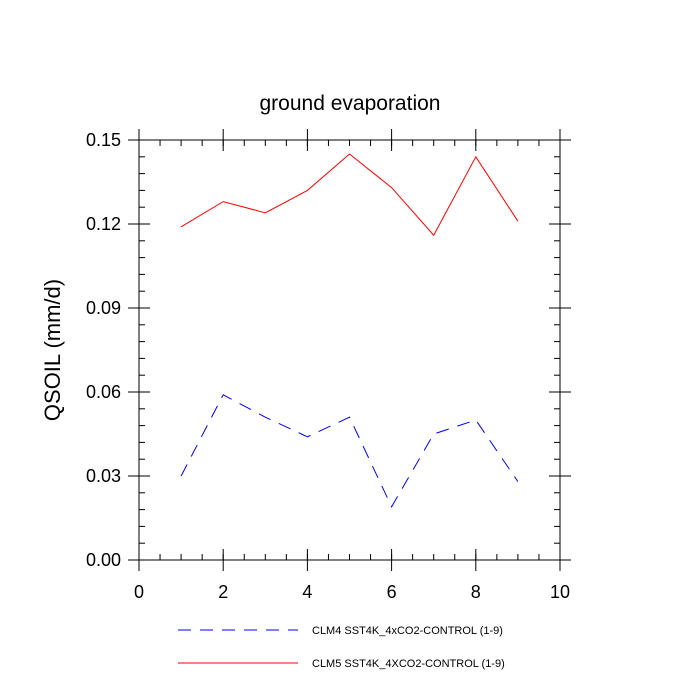 Image resolution: width=700 pixels, height=700 pixels. What do you see at coordinates (307, 592) in the screenshot?
I see `x-tick-label: 4` at bounding box center [307, 592].